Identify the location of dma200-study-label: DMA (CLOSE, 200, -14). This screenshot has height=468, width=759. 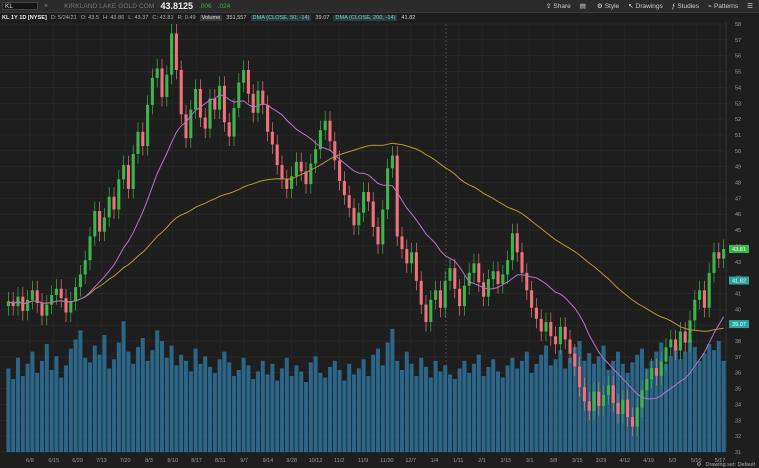
(365, 17).